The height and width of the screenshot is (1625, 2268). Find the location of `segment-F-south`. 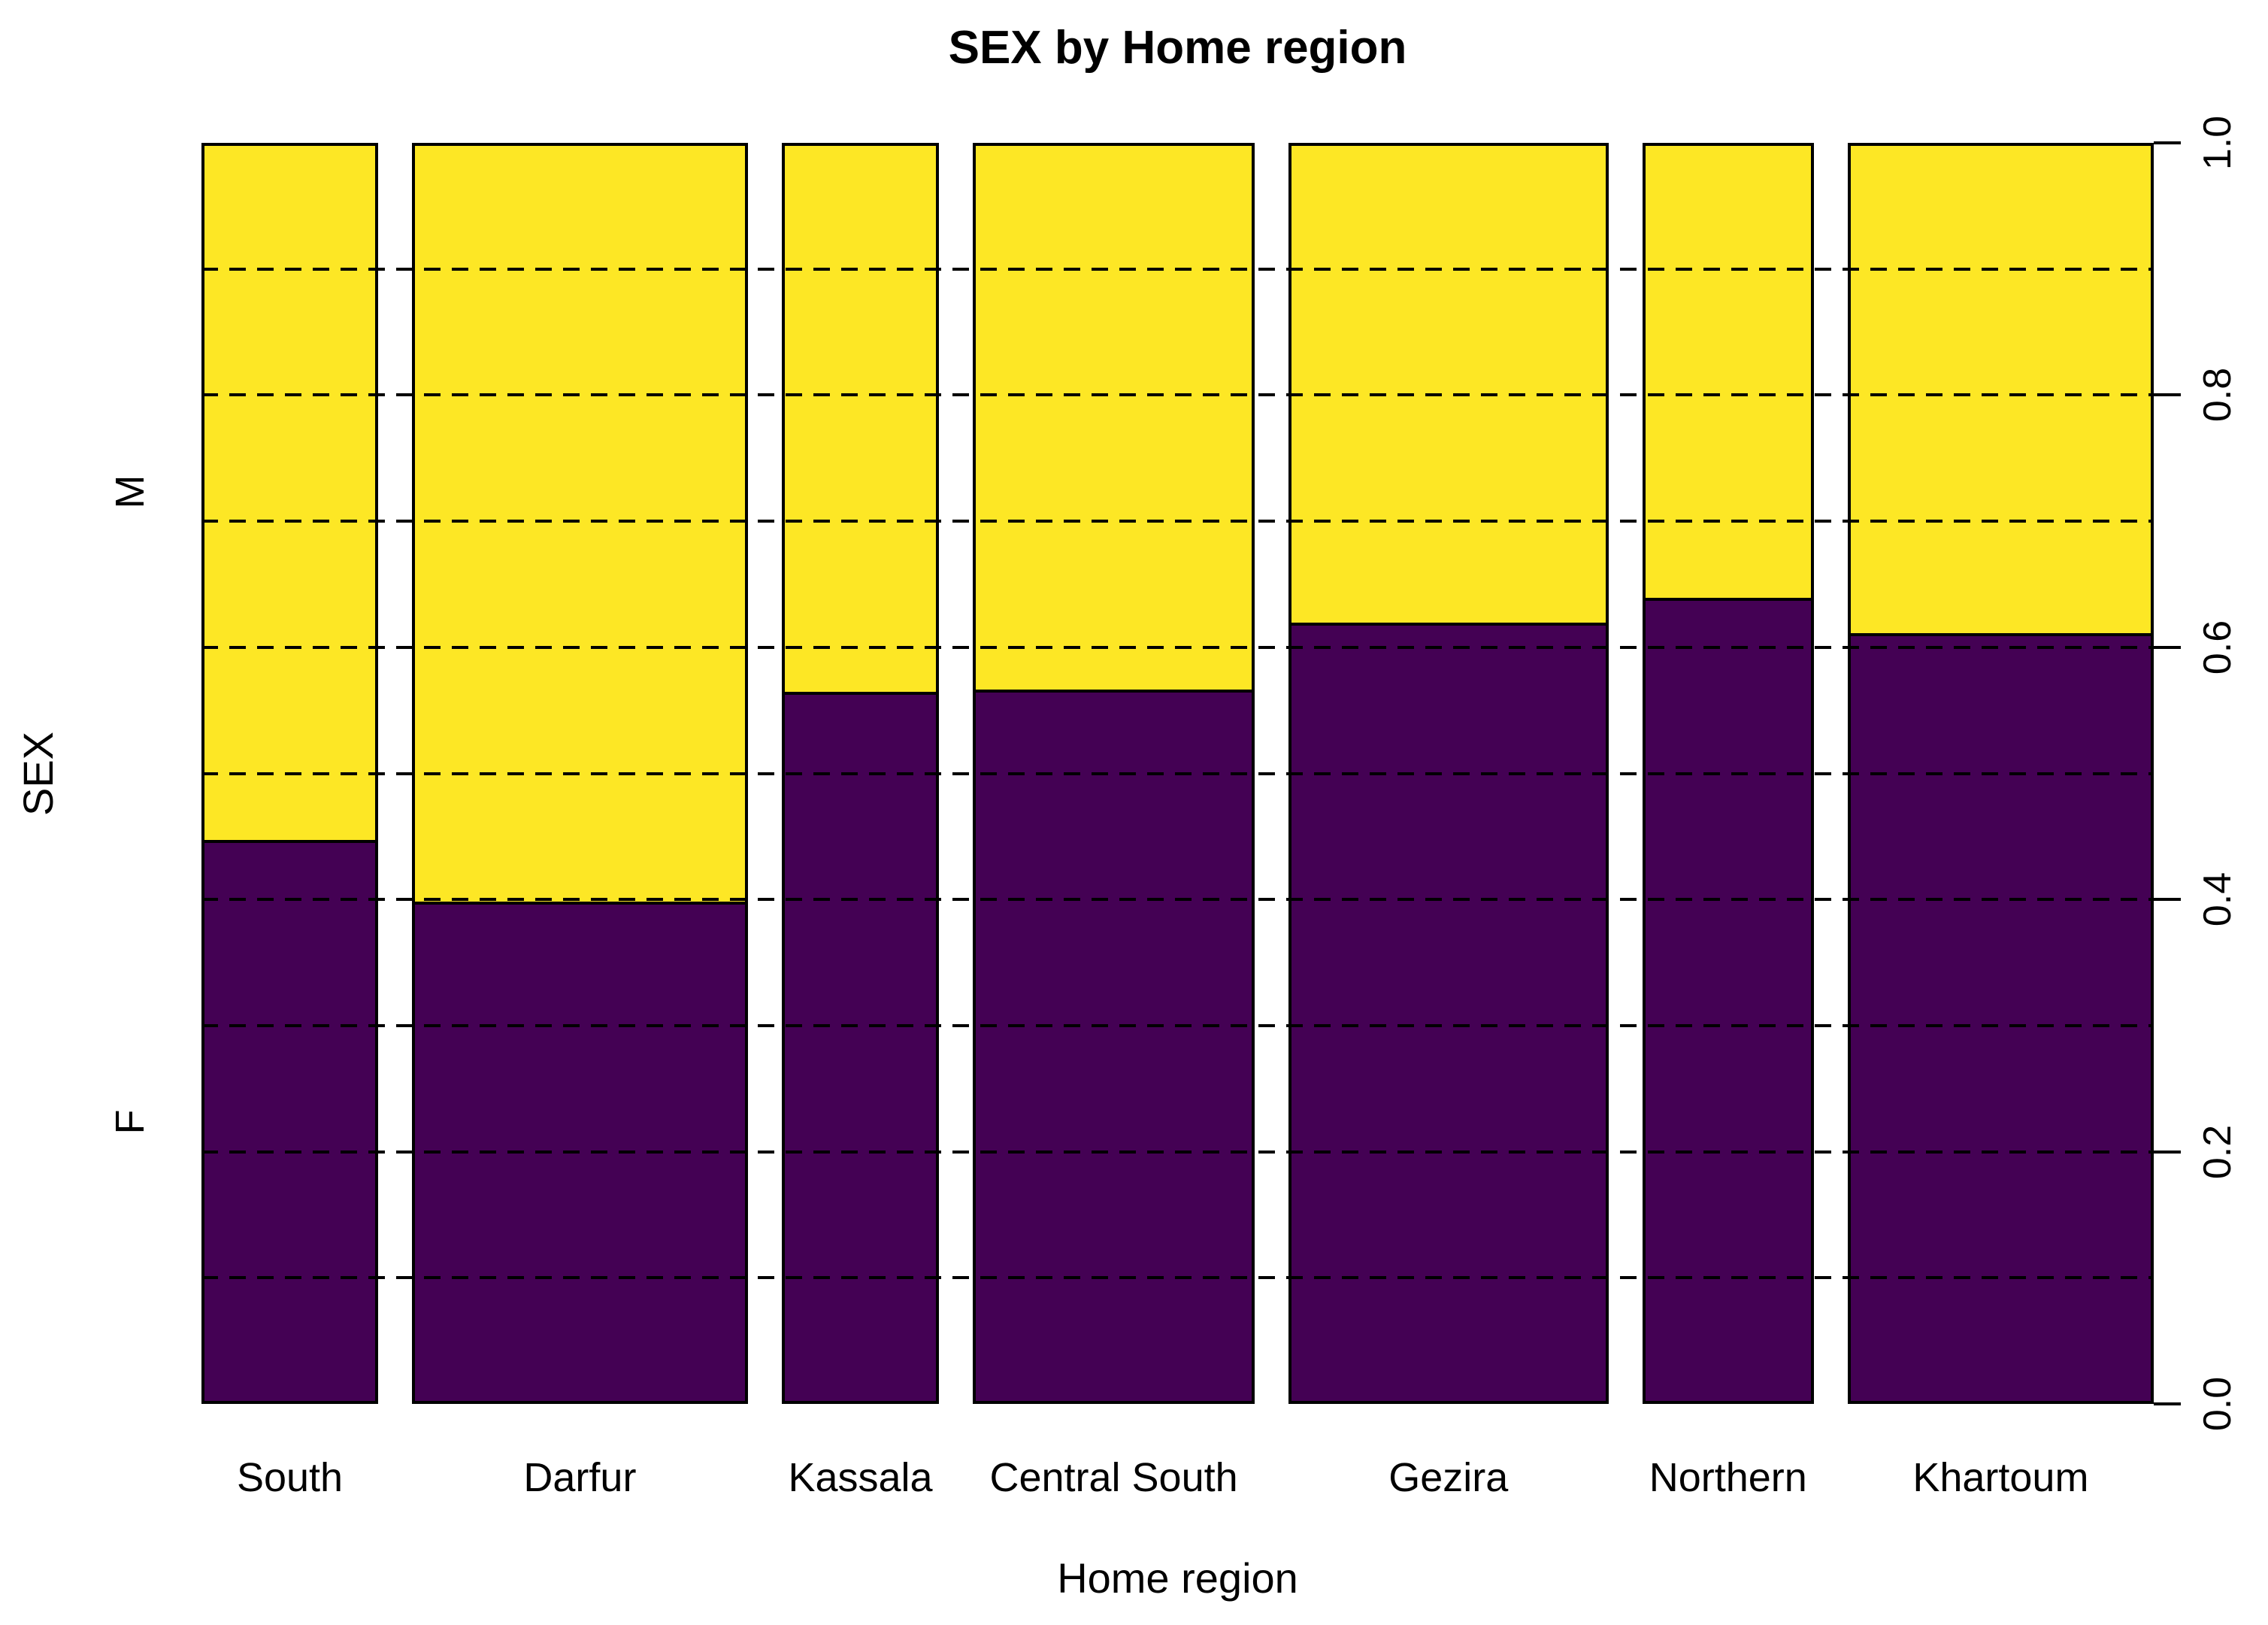

segment-F-south is located at coordinates (290, 1120).